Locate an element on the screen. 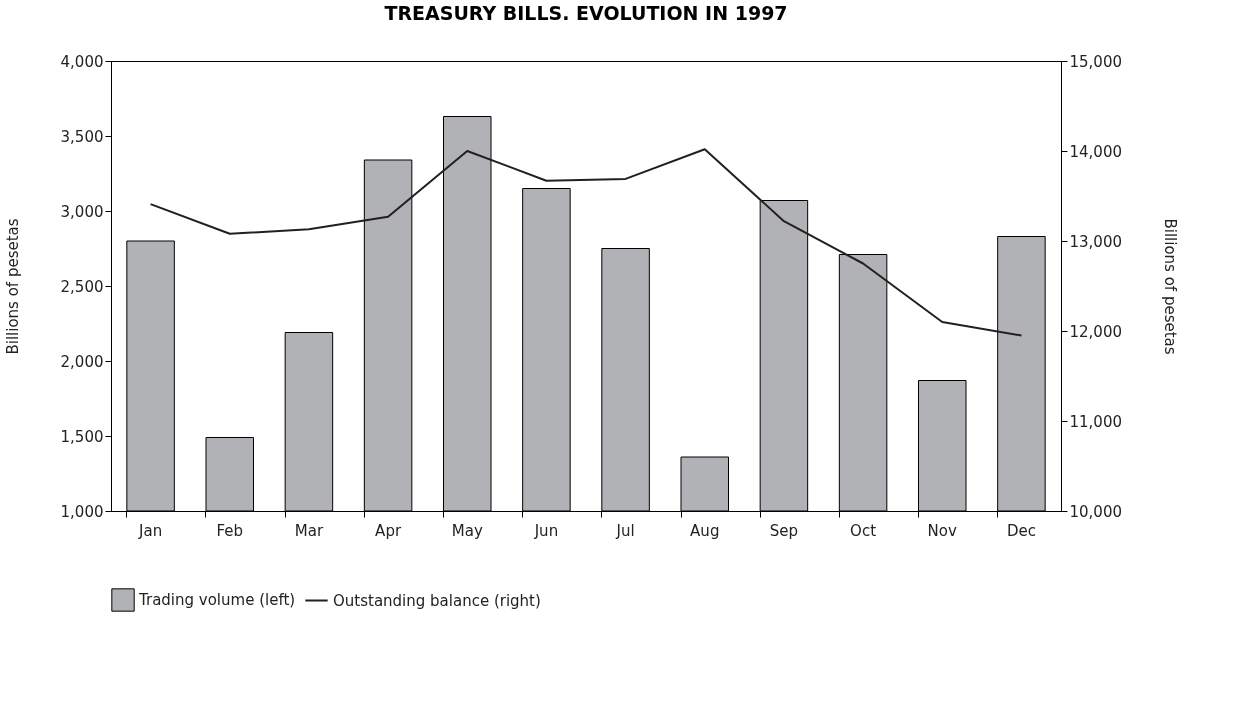 This screenshot has height=710, width=1243. x-tick-label: May is located at coordinates (467, 530).